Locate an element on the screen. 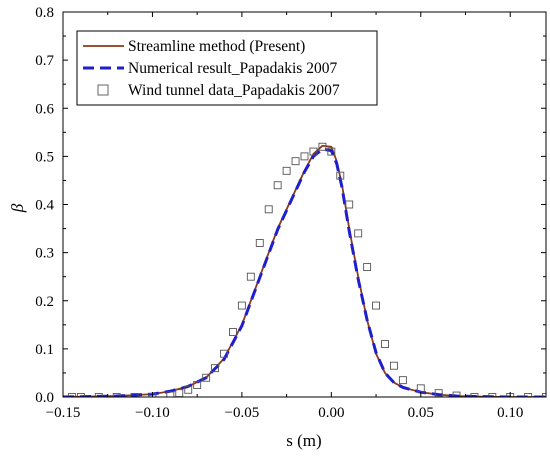  y-tick-label: 0.4 is located at coordinates (44, 206).